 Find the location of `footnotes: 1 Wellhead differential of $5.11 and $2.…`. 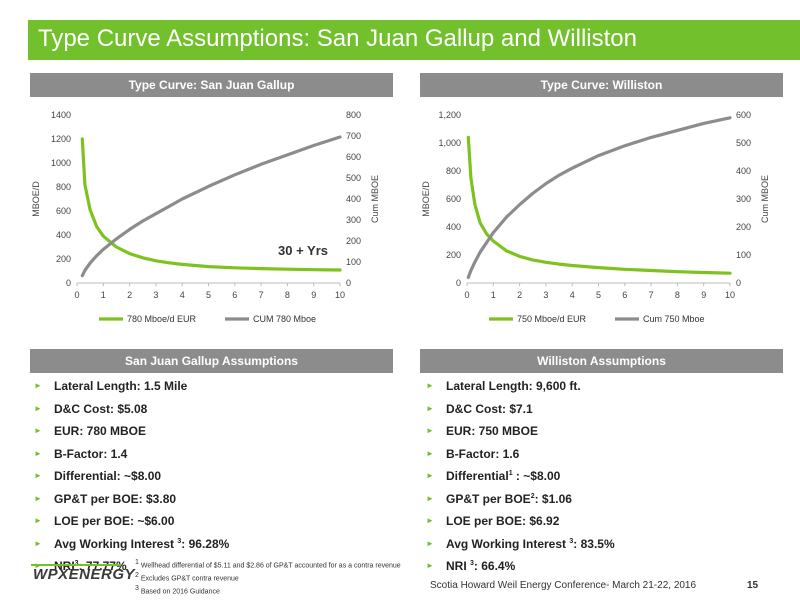

footnotes: 1 Wellhead differential of $5.11 and $2.… is located at coordinates (268, 577).